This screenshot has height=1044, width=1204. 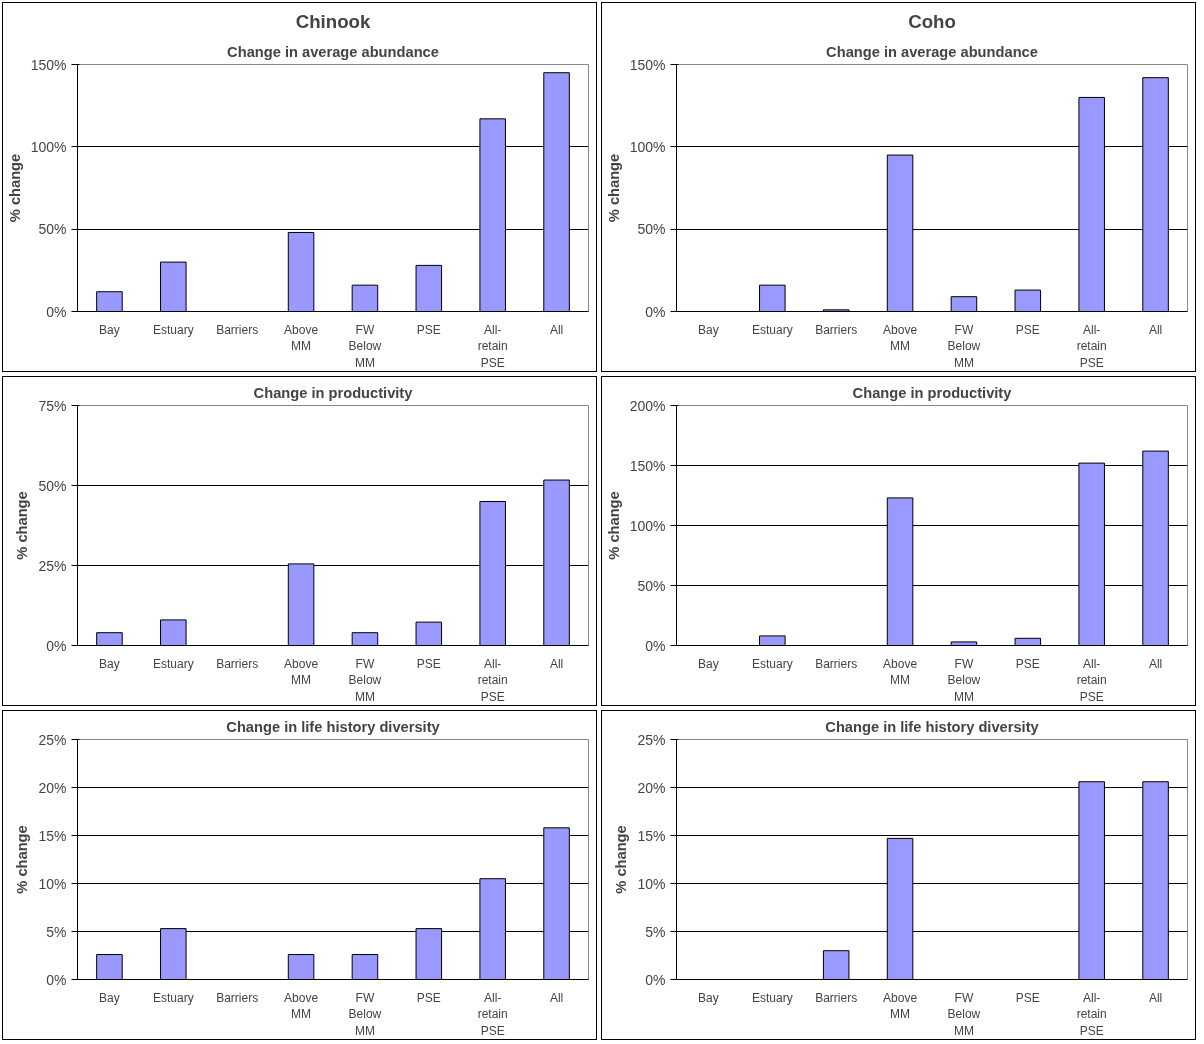 I want to click on y-tick-label: 200%, so click(x=647, y=405).